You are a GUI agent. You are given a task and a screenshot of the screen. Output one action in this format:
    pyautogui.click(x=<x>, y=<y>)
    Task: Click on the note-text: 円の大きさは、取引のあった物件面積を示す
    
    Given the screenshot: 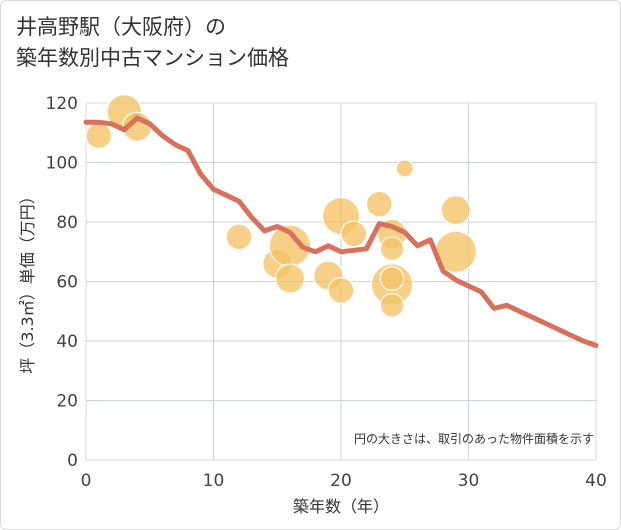 What is the action you would take?
    pyautogui.click(x=474, y=438)
    